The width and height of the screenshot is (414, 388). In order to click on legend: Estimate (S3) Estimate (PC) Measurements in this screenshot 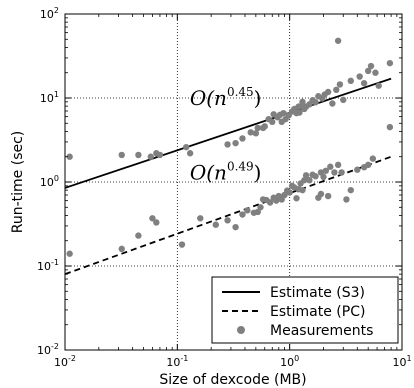, I will do `click(305, 310)`.